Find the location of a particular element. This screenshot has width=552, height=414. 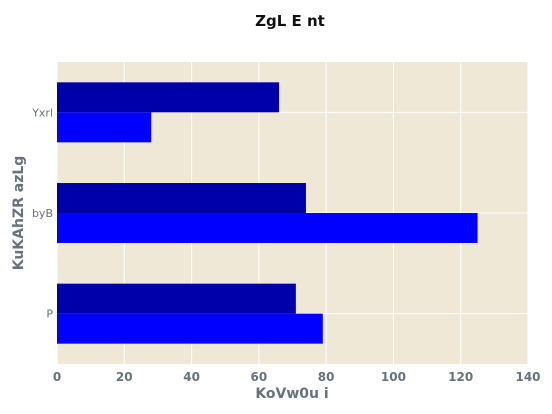

y-tick-label: byB is located at coordinates (42, 213).